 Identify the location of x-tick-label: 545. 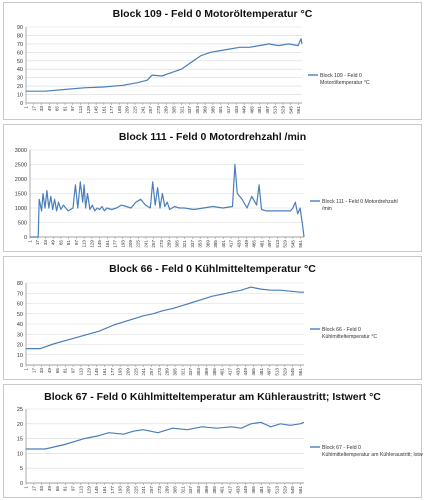
(290, 110).